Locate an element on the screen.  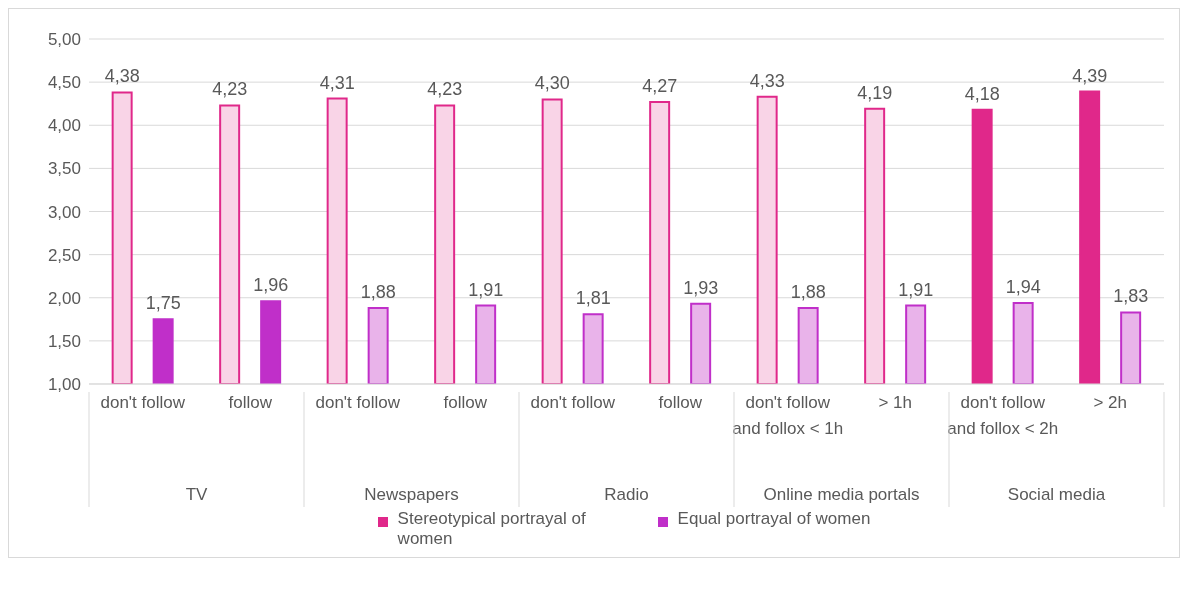
y-tick-label: 5,00 is located at coordinates (64, 40).